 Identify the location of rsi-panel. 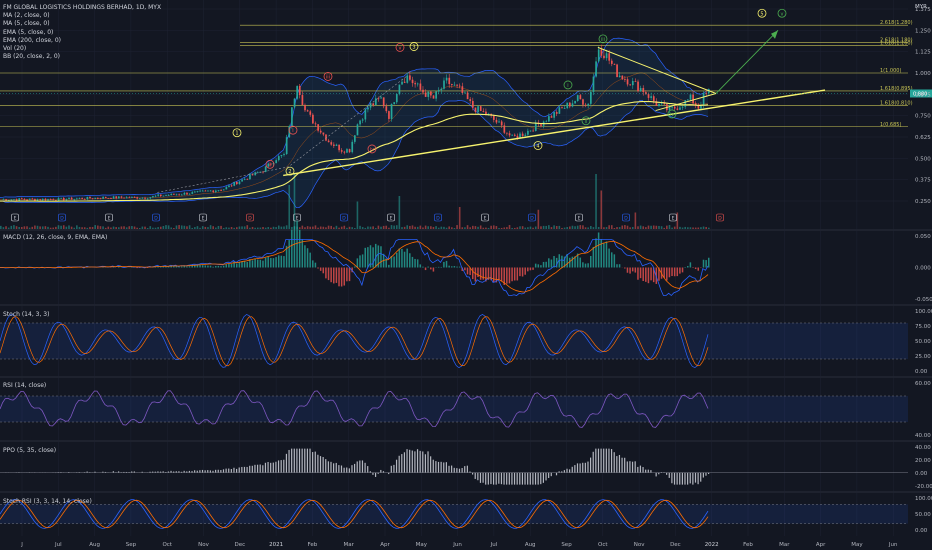
(454, 409).